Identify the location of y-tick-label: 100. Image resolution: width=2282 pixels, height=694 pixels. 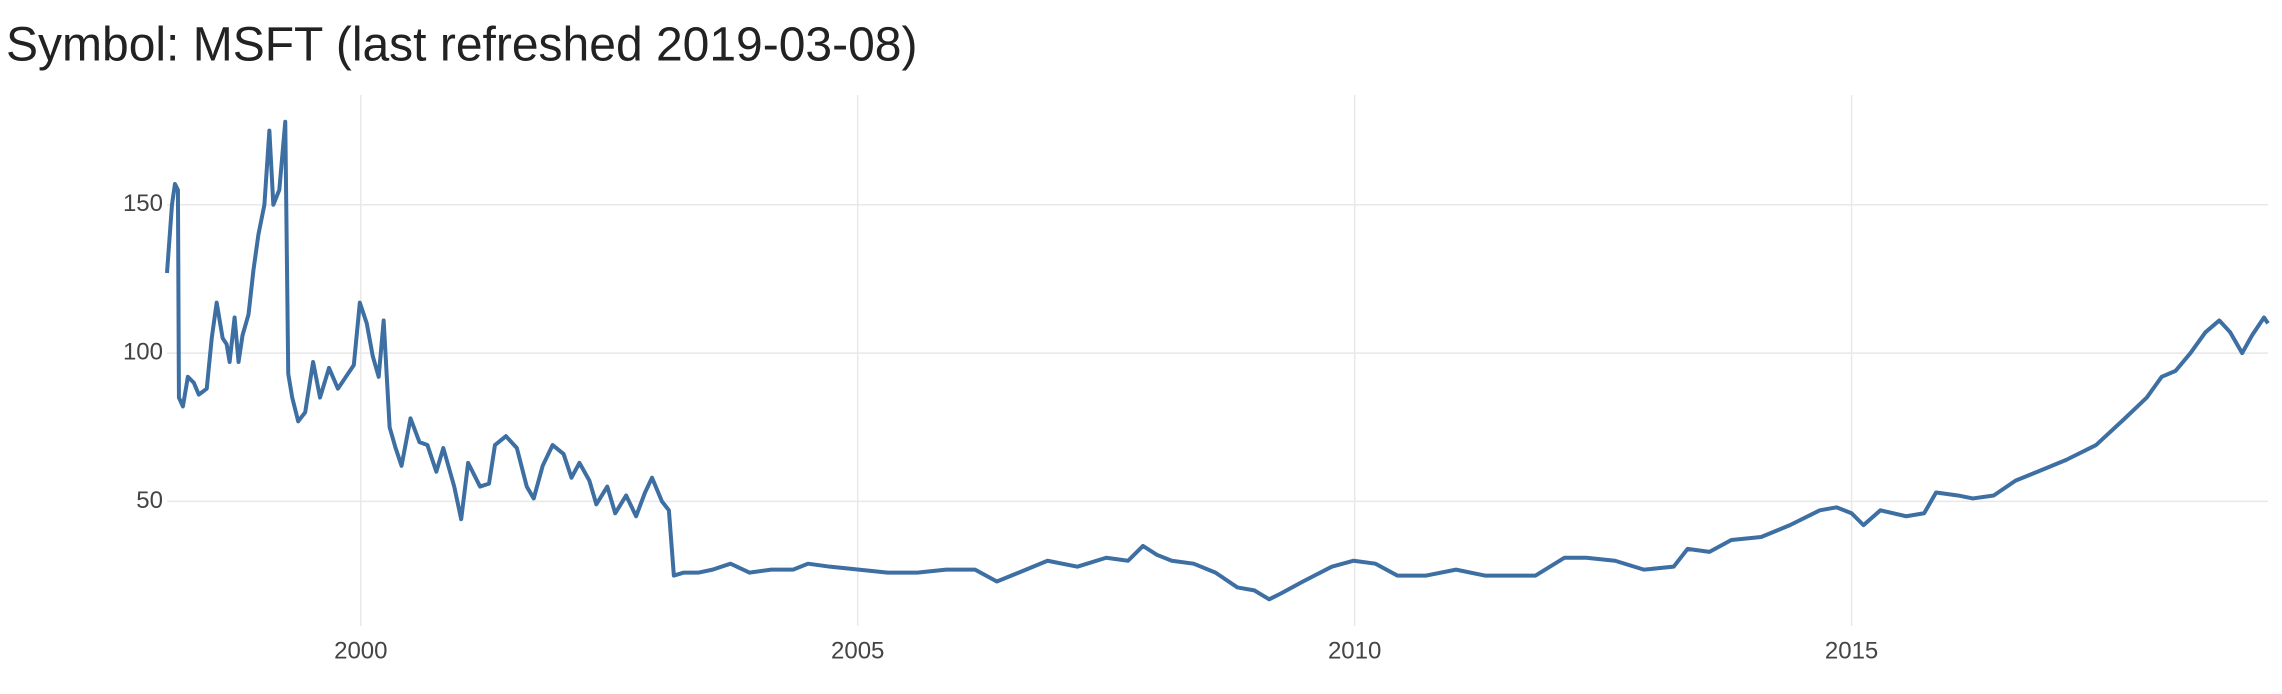
(143, 351).